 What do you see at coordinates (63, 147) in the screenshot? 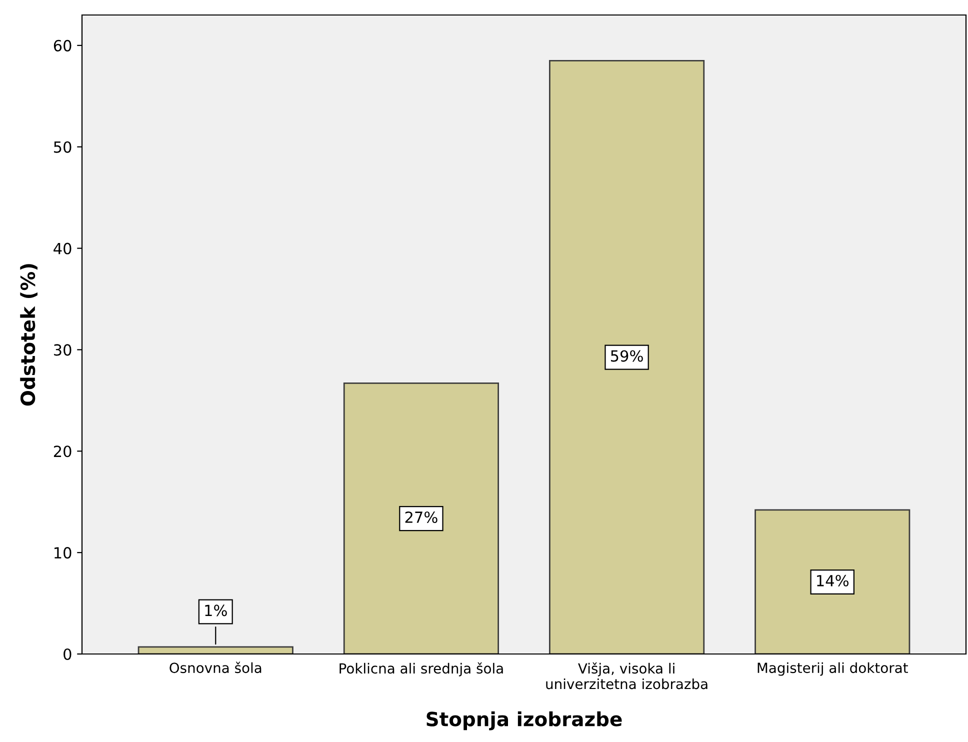
I see `y-tick-label: 50` at bounding box center [63, 147].